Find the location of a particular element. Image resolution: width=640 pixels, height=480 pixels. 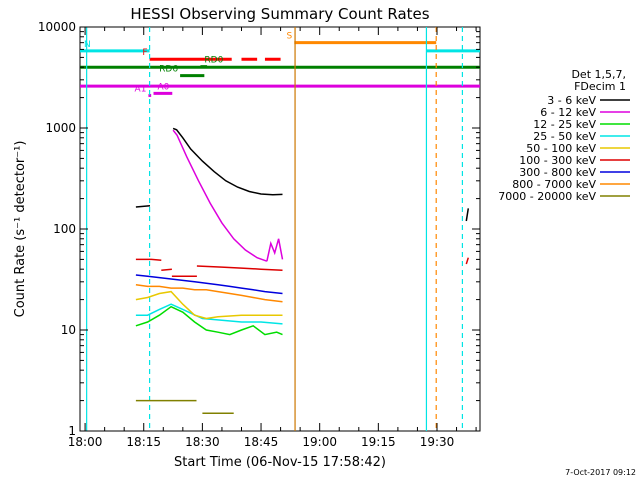

flag-label: RD6 is located at coordinates (168, 70).